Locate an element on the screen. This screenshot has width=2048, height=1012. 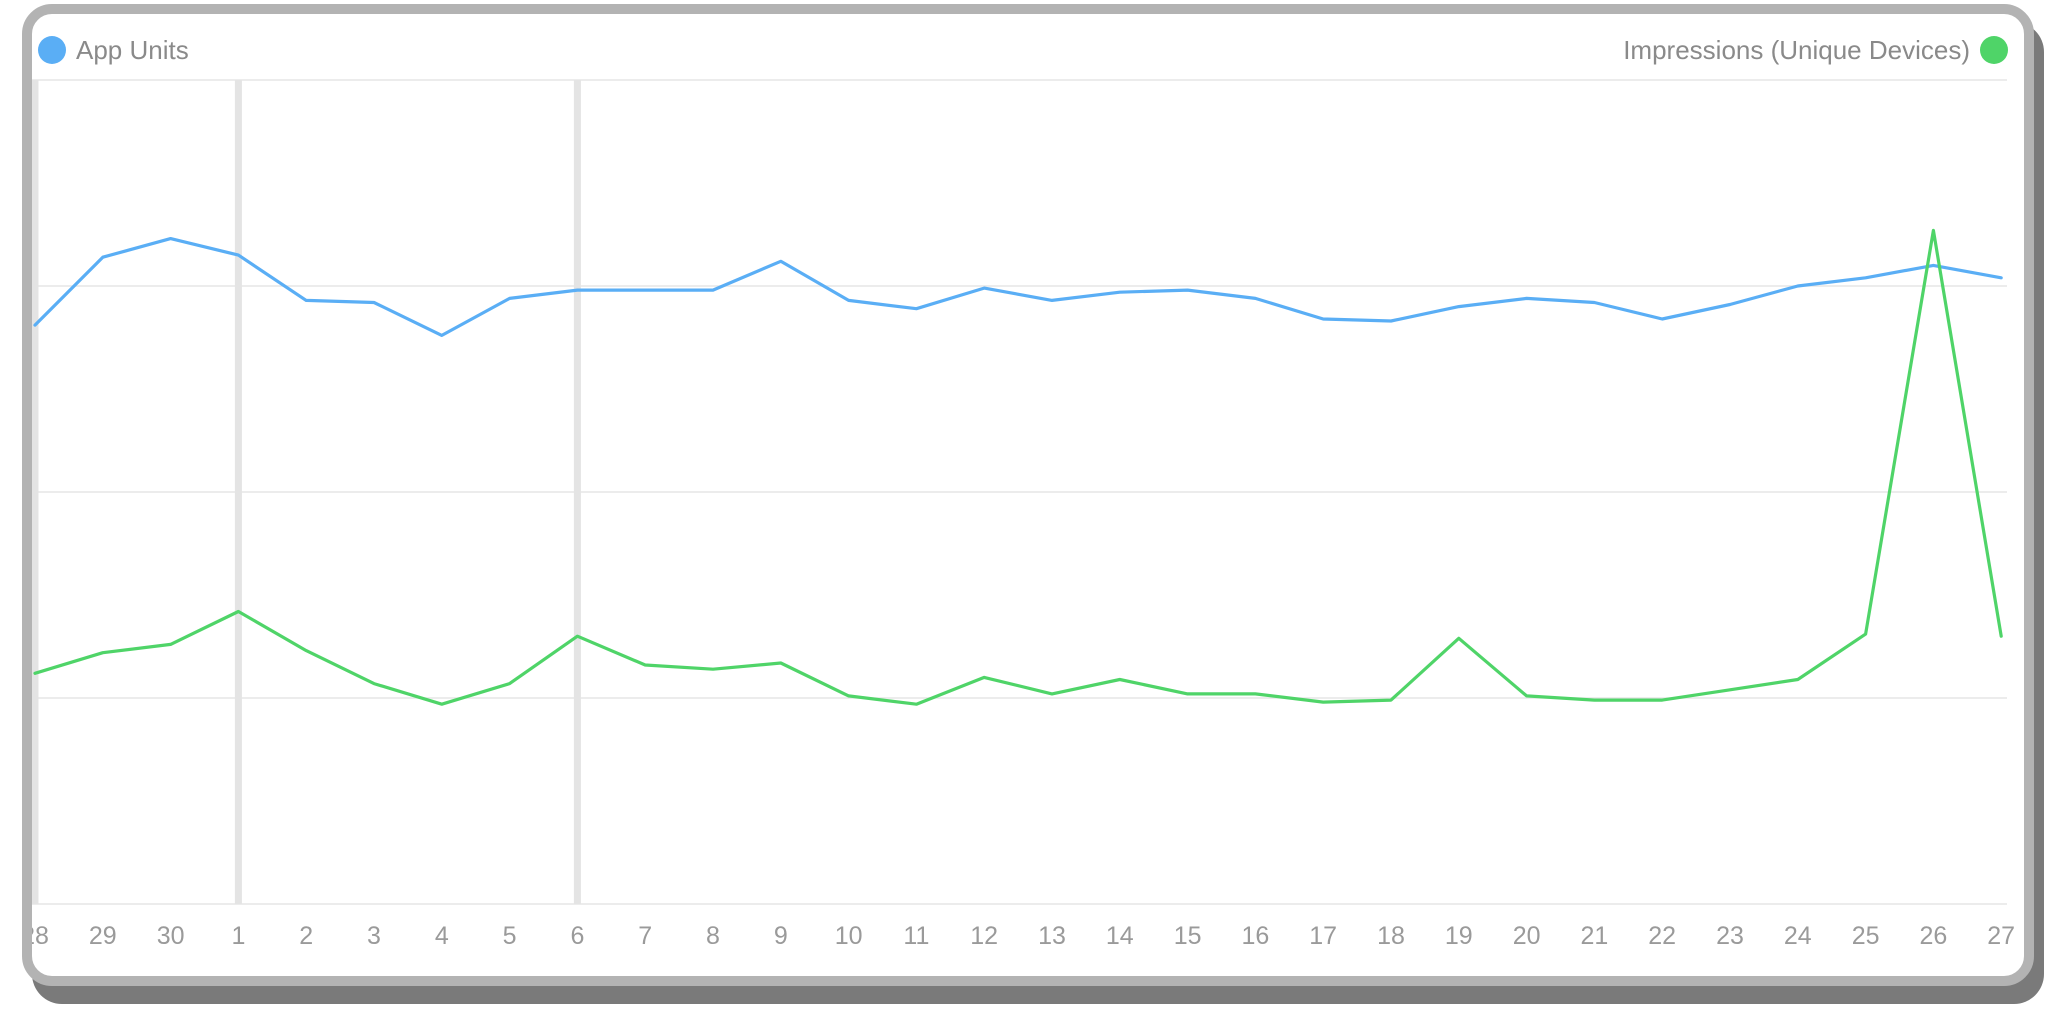
x-tick-label: 14 is located at coordinates (1120, 936).